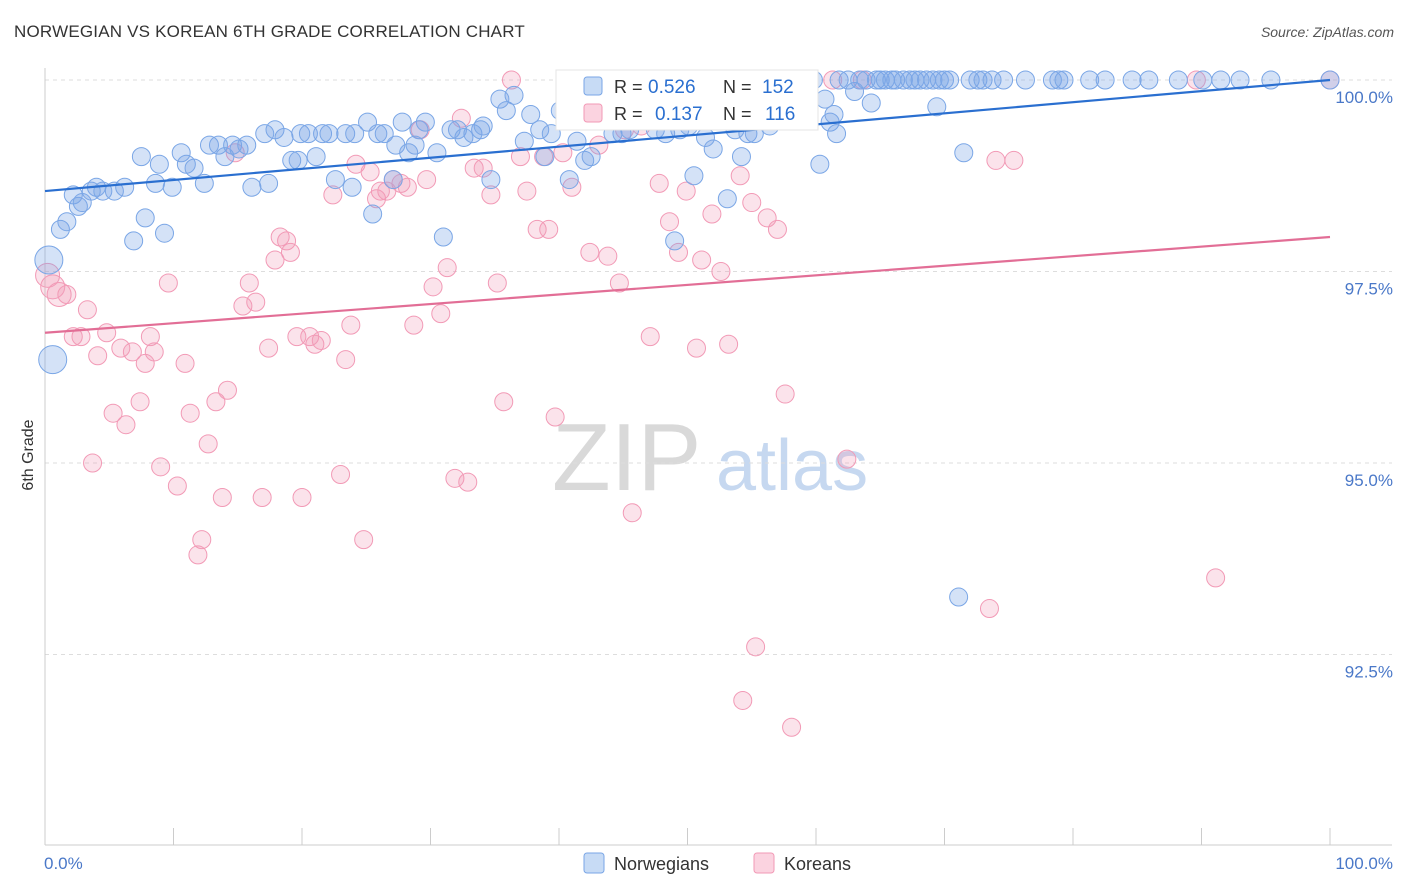 The width and height of the screenshot is (1406, 892). Describe the element at coordinates (593, 86) in the screenshot. I see `norwegians-legend-swatch` at that location.